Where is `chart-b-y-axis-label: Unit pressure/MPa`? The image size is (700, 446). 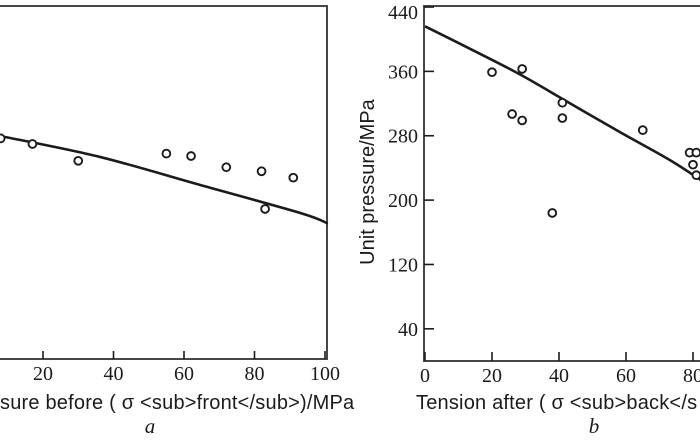
chart-b-y-axis-label: Unit pressure/MPa is located at coordinates (368, 182).